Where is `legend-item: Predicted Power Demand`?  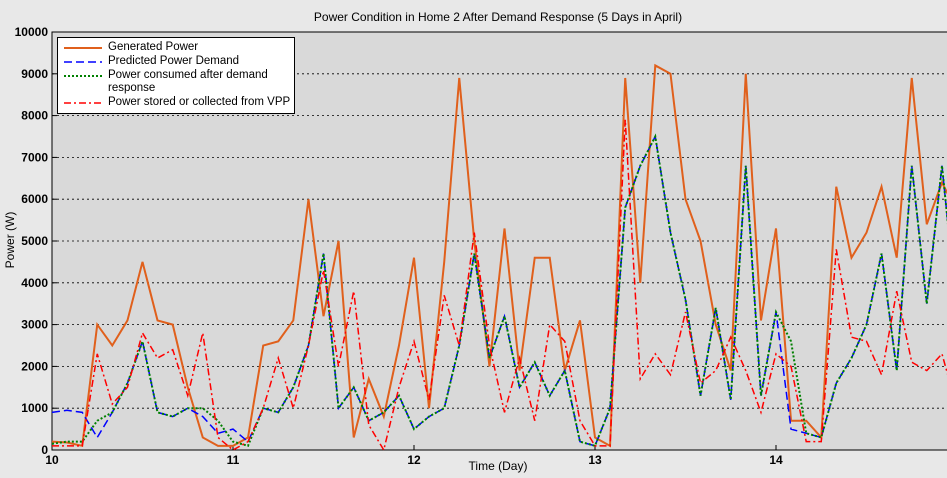
legend-item: Predicted Power Demand is located at coordinates (176, 61).